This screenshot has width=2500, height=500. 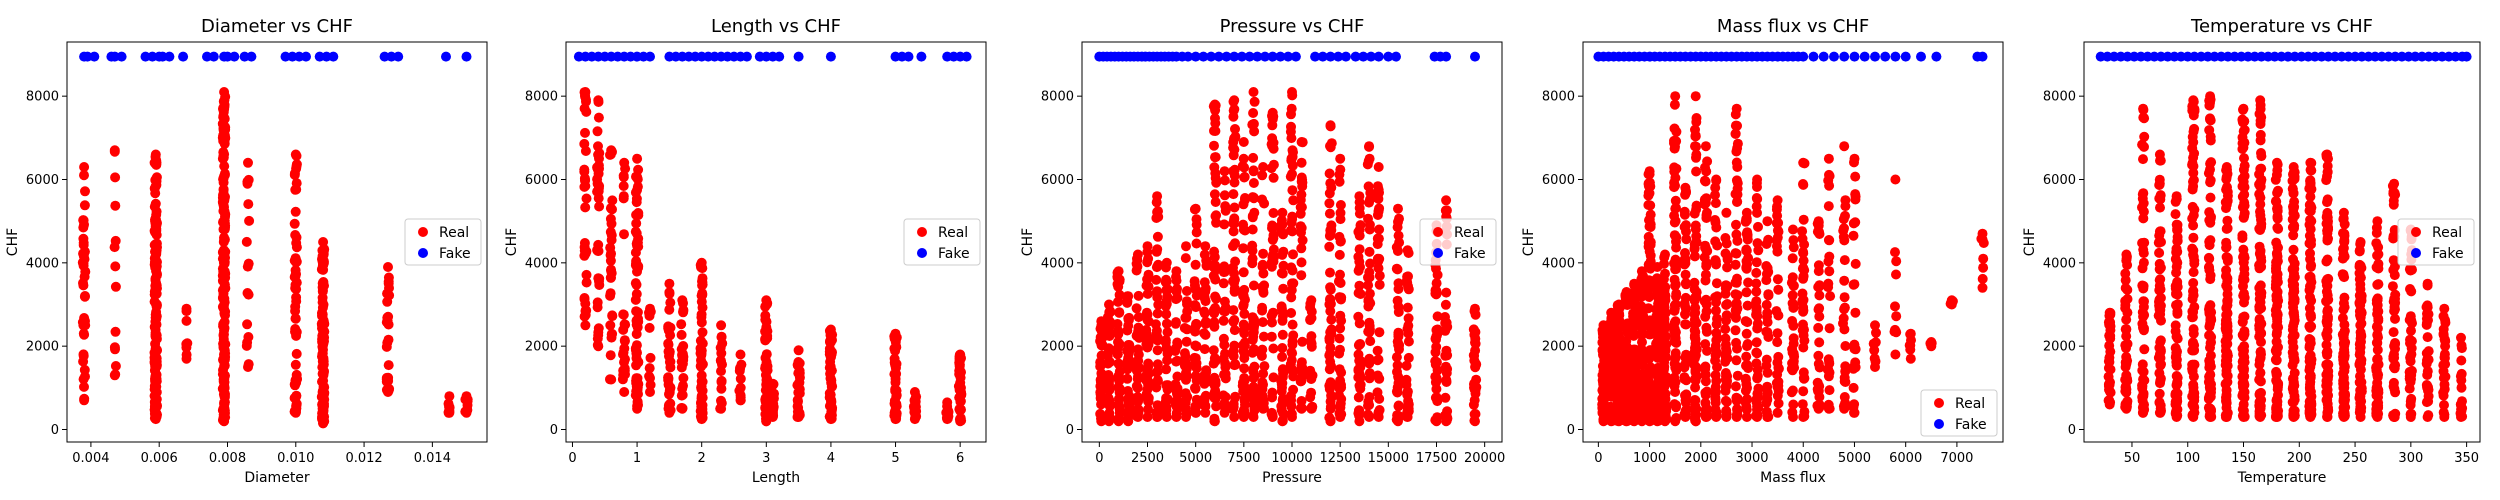 What do you see at coordinates (42, 97) in the screenshot?
I see `y-tick-label: 8000` at bounding box center [42, 97].